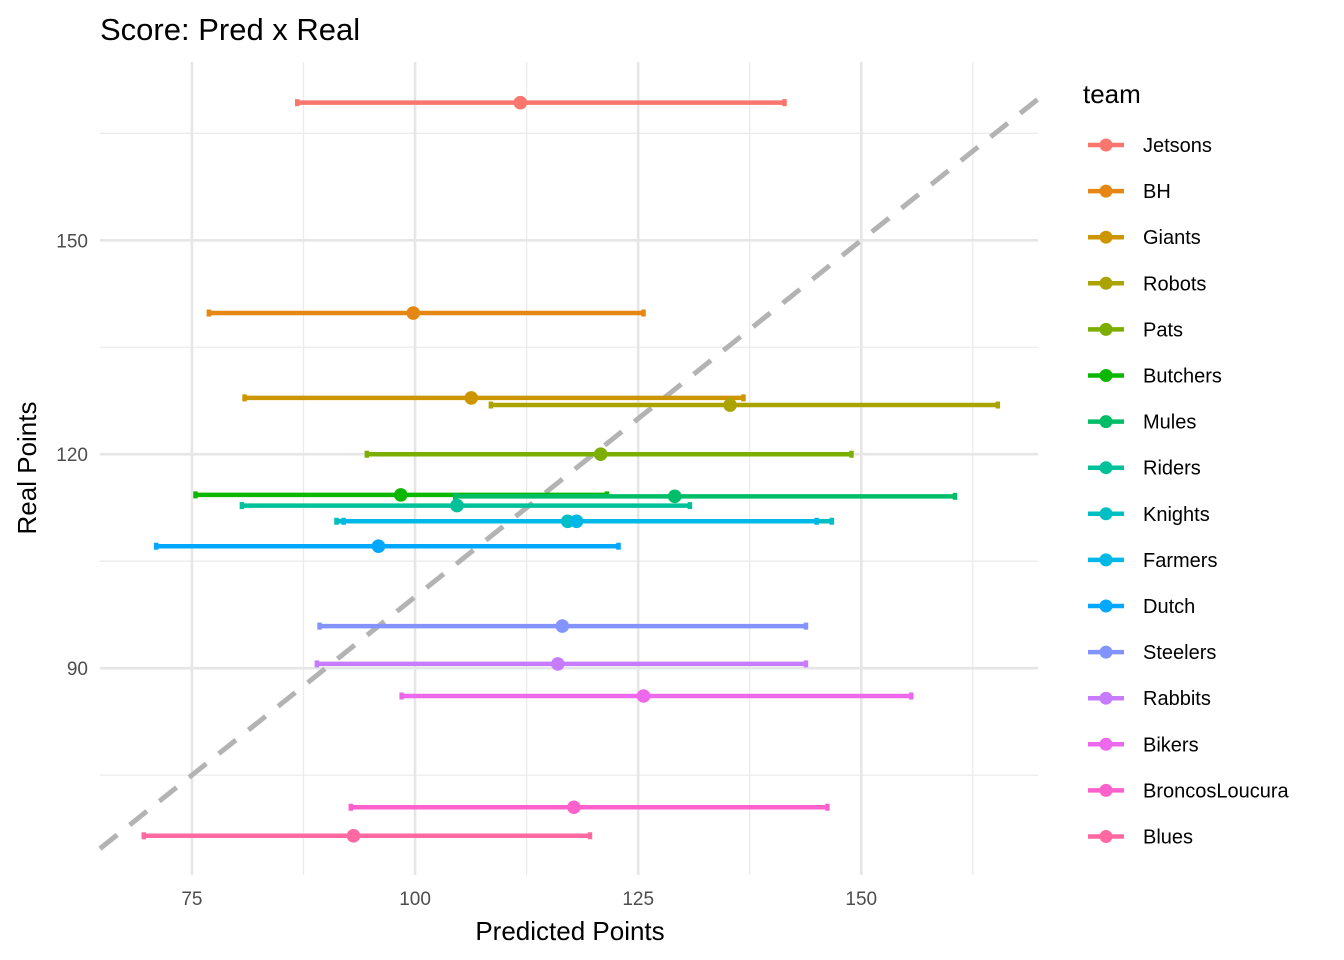 The width and height of the screenshot is (1344, 960). I want to click on legend-item-robots: Robots, so click(1147, 284).